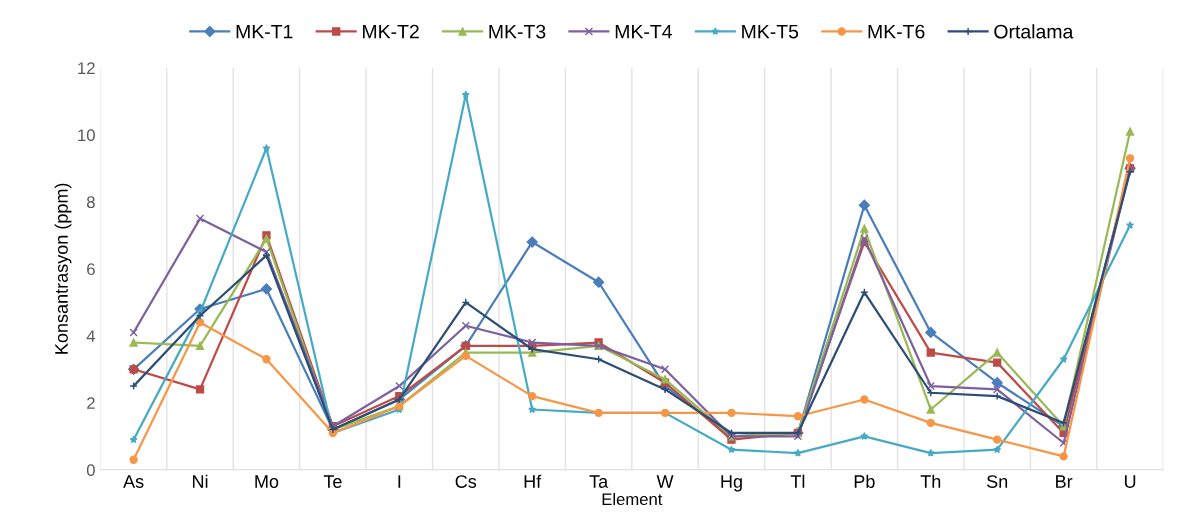 The width and height of the screenshot is (1181, 522). What do you see at coordinates (63, 268) in the screenshot?
I see `y-axis-title: Konsantrasyon (ppm)` at bounding box center [63, 268].